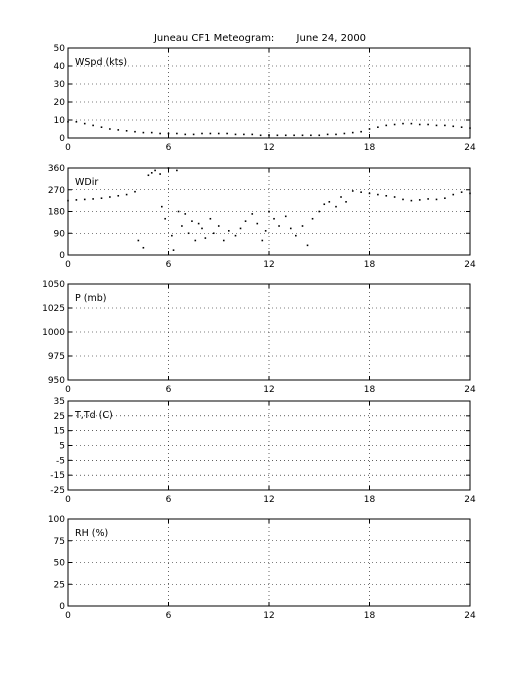 The image size is (520, 683). What do you see at coordinates (265, 98) in the screenshot?
I see `panel-wspd-kts: 0 6 12 18 24 0 10 20 30 40 50 WSpd (kts)` at bounding box center [265, 98].